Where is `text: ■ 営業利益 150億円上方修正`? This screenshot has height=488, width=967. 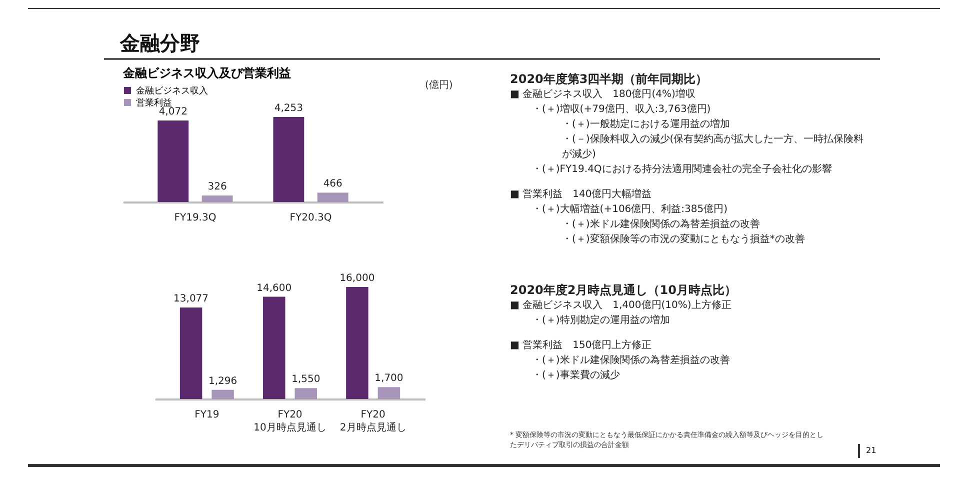
text: ■ 営業利益 150億円上方修正 is located at coordinates (581, 345).